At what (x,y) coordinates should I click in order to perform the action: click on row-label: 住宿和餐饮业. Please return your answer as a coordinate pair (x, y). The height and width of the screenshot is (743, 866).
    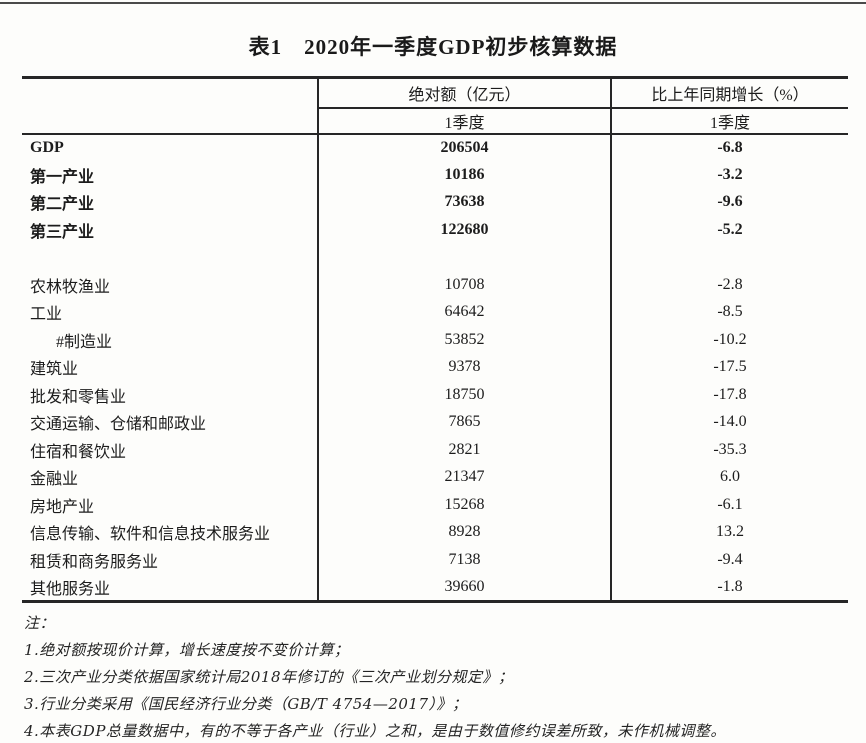
    Looking at the image, I should click on (78, 452).